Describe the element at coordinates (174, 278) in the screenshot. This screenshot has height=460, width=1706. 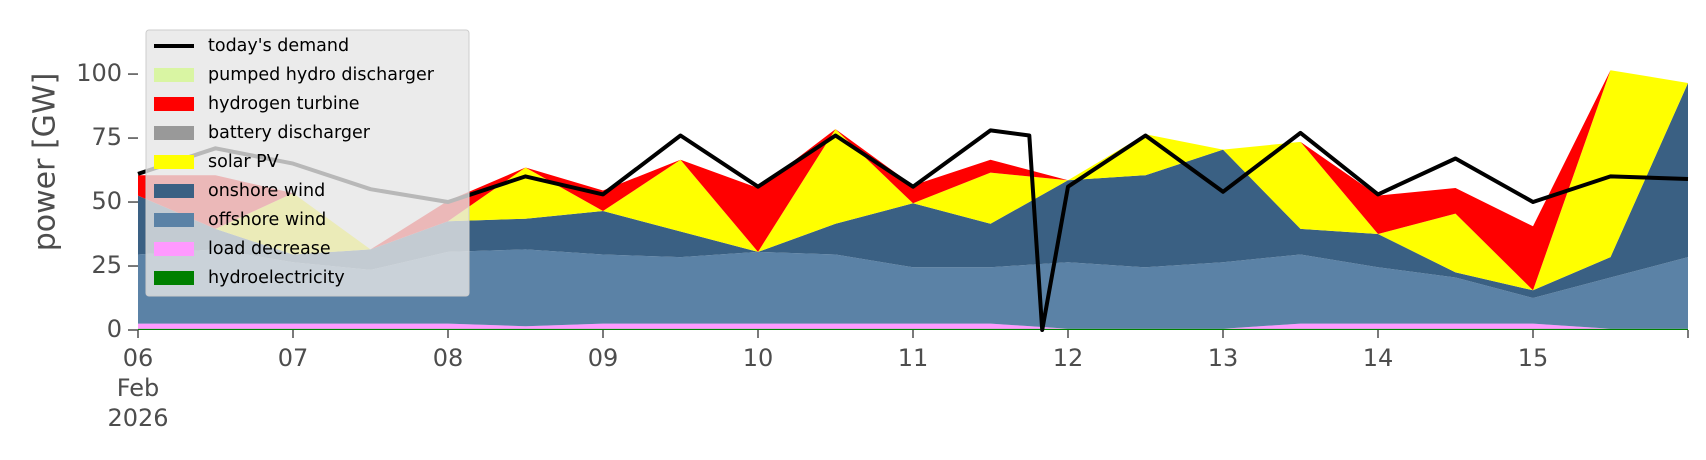
I see `legend-swatch-hydroelectricity` at that location.